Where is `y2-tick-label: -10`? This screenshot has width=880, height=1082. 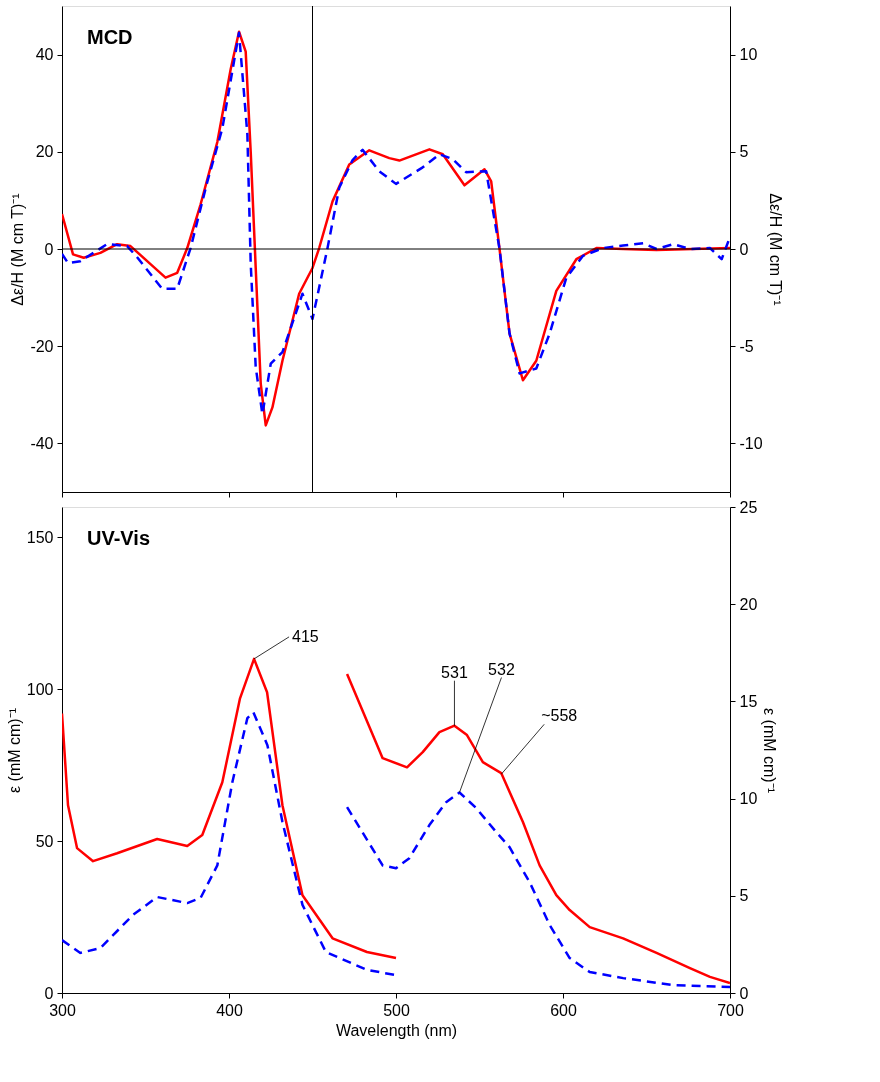 y2-tick-label: -10 is located at coordinates (751, 443).